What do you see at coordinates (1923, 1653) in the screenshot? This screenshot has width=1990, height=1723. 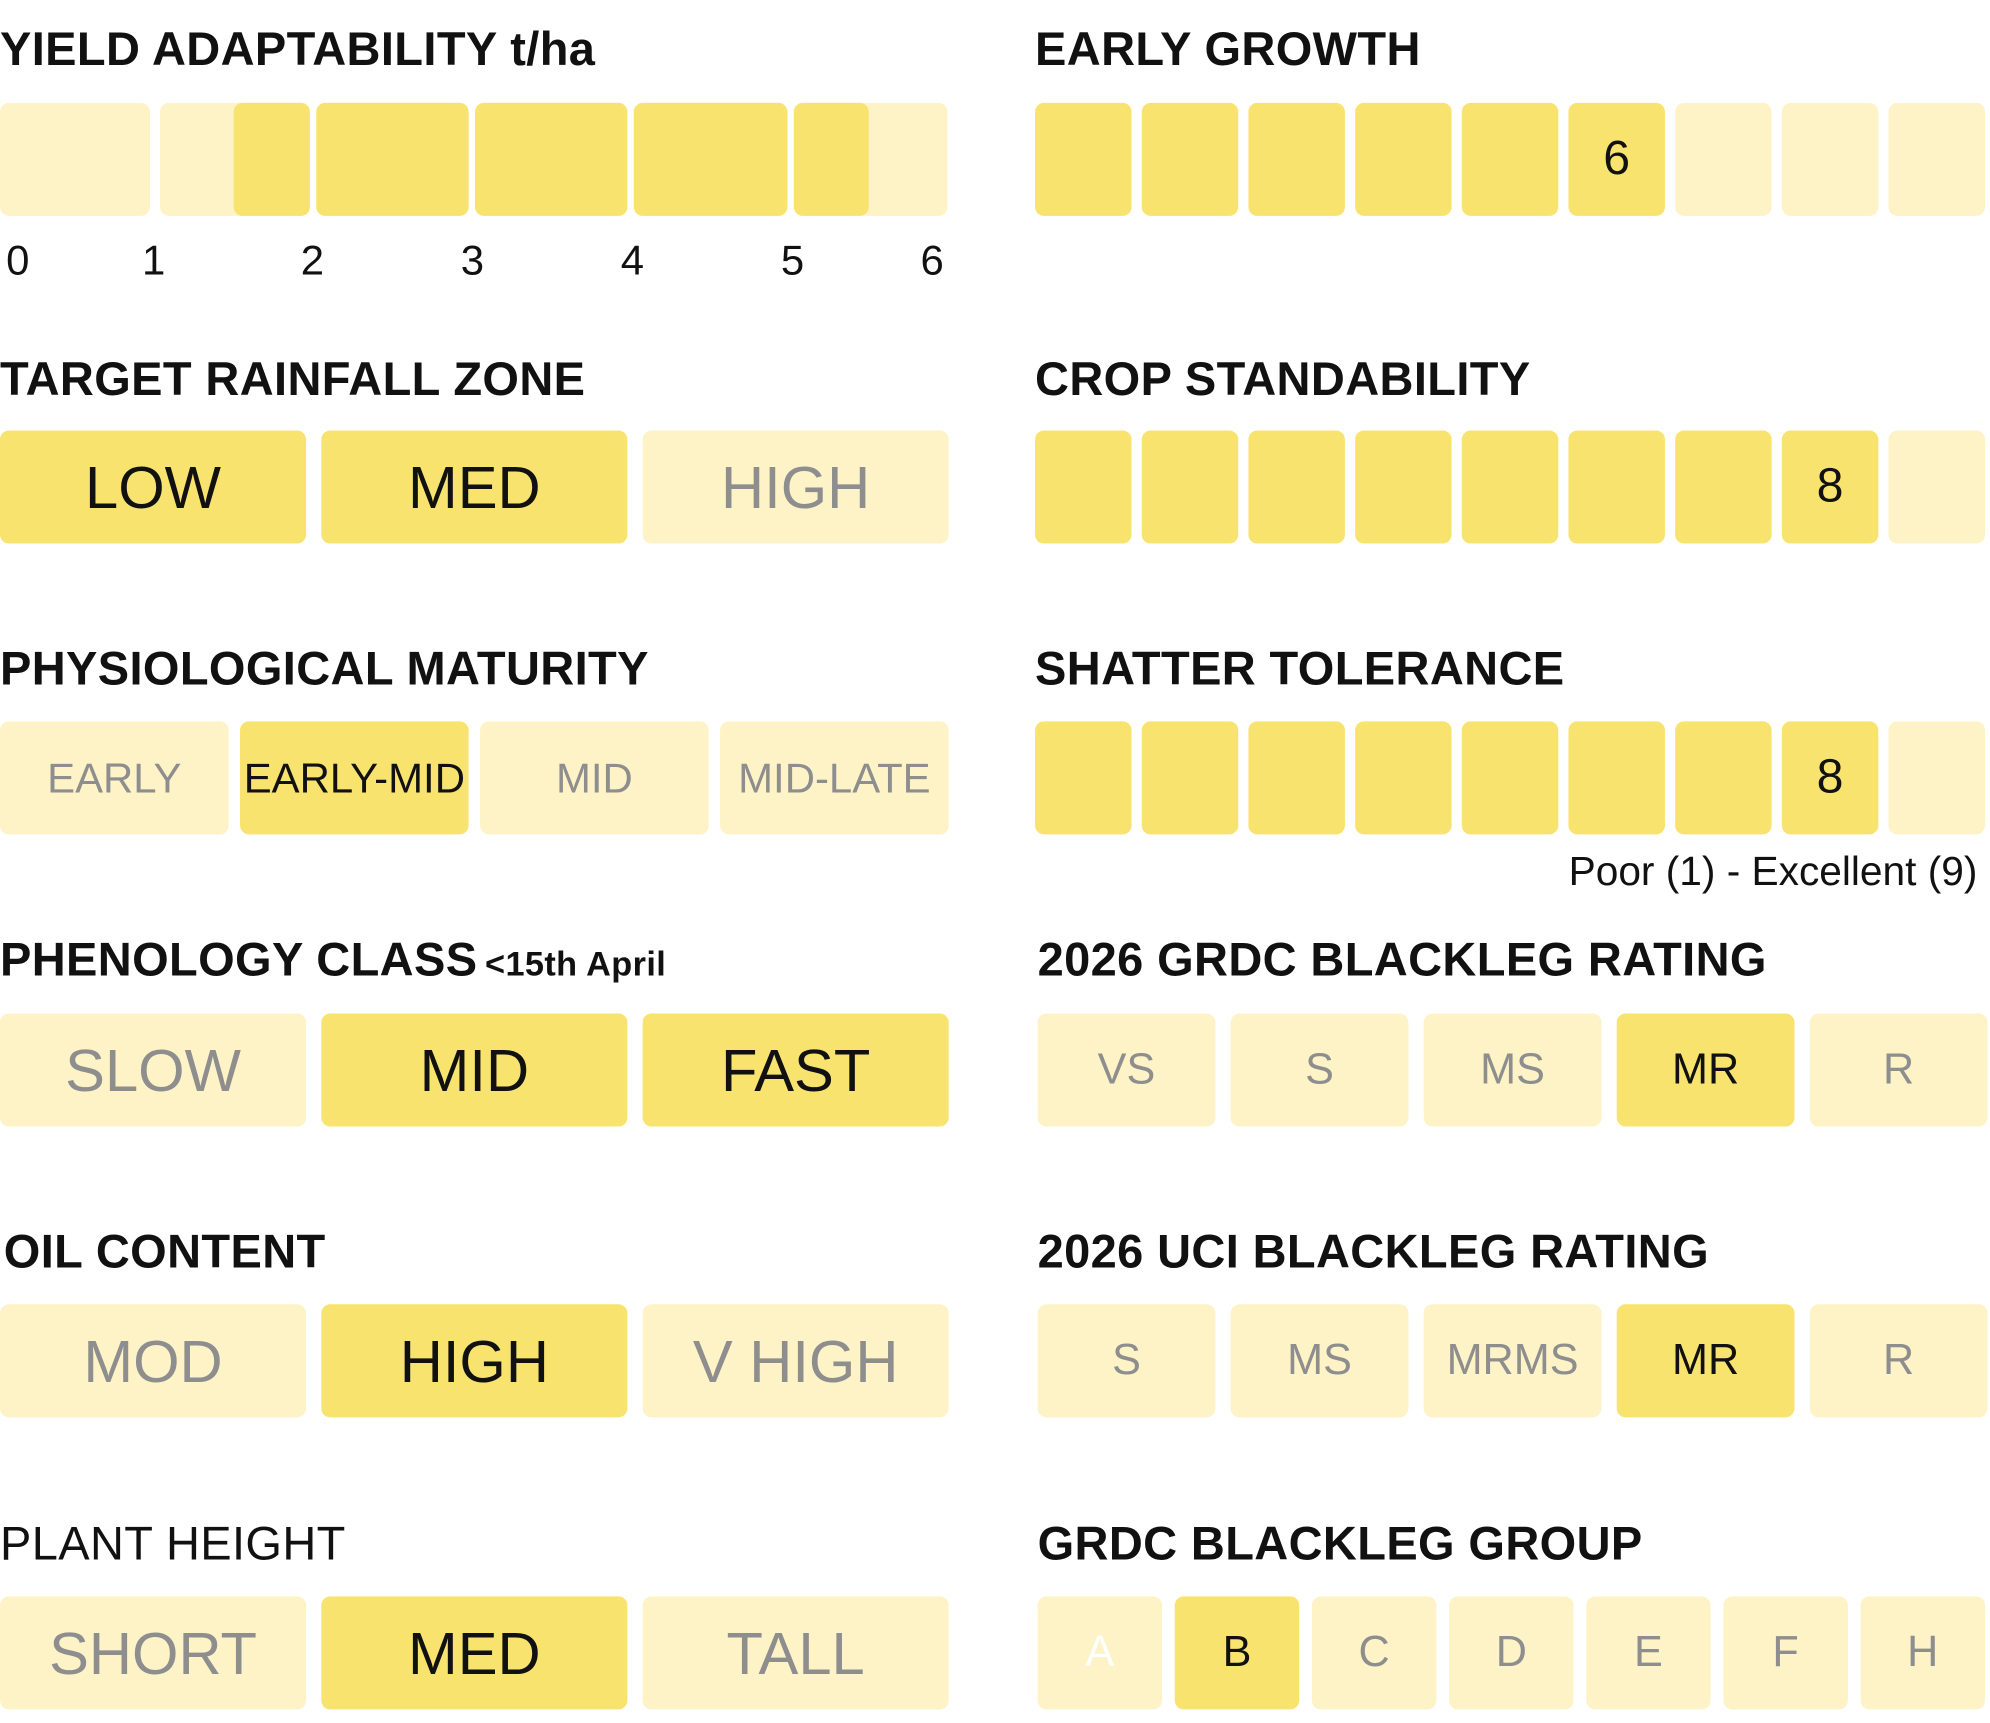 I see `blackleg-group-option-h: H` at bounding box center [1923, 1653].